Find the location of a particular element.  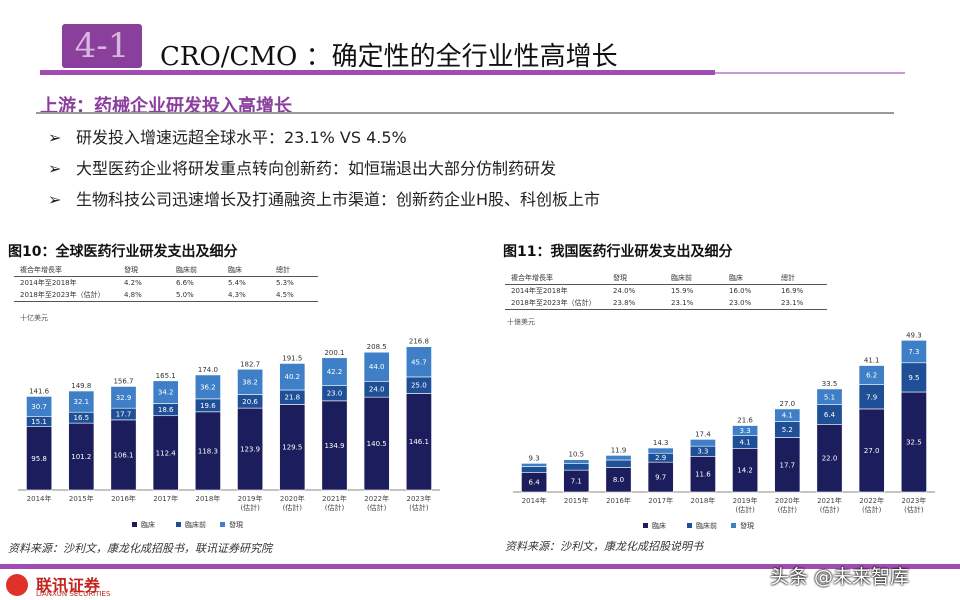

bar-total-label: 208.5 is located at coordinates (377, 347).